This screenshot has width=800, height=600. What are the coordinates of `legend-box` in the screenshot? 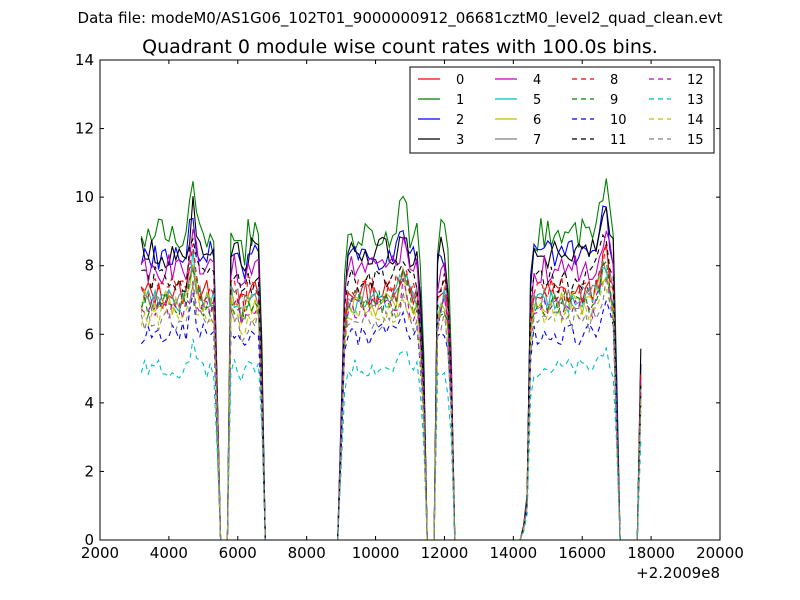 It's located at (562, 110).